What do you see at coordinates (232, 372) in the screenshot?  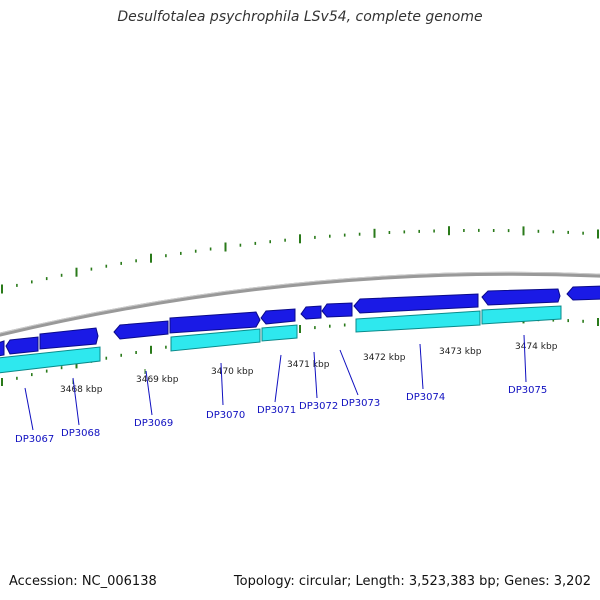 I see `kbp-label: 3470 kbp` at bounding box center [232, 372].